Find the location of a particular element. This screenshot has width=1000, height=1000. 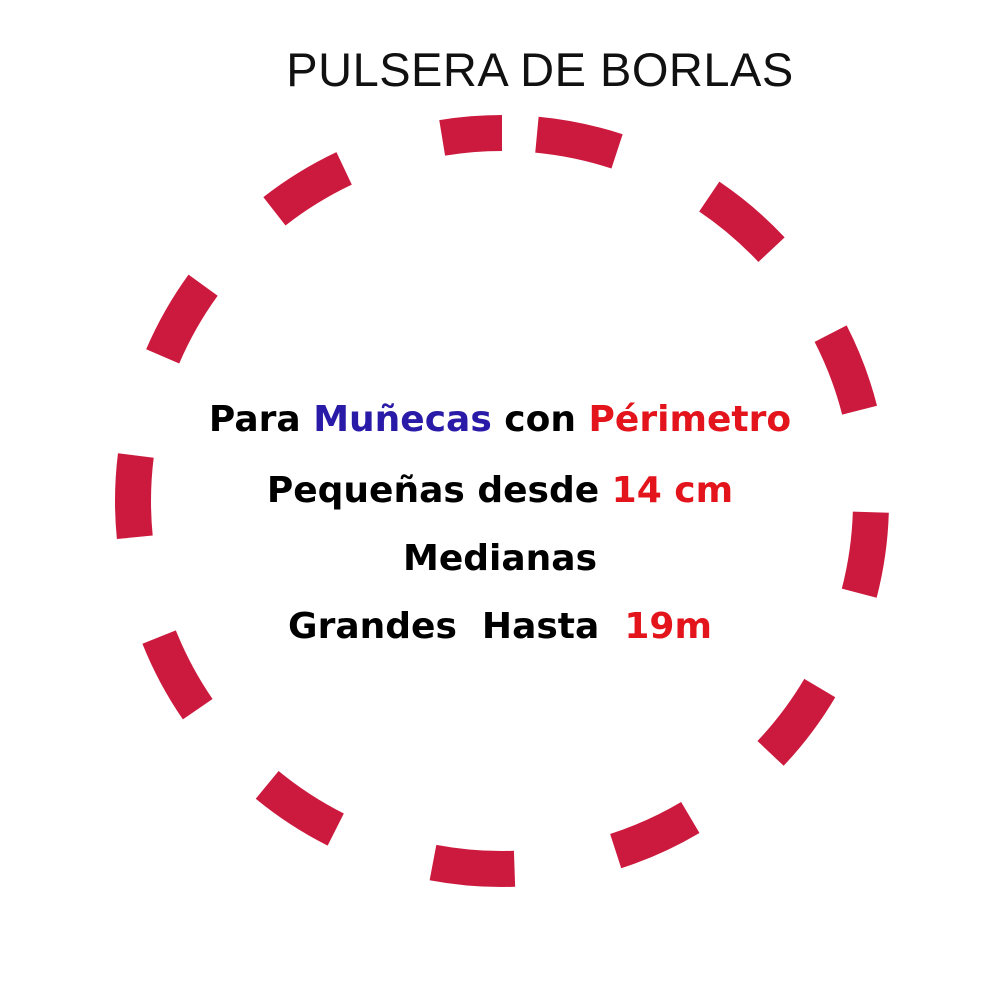

line-large: Grandes Hasta 19m is located at coordinates (500, 627).